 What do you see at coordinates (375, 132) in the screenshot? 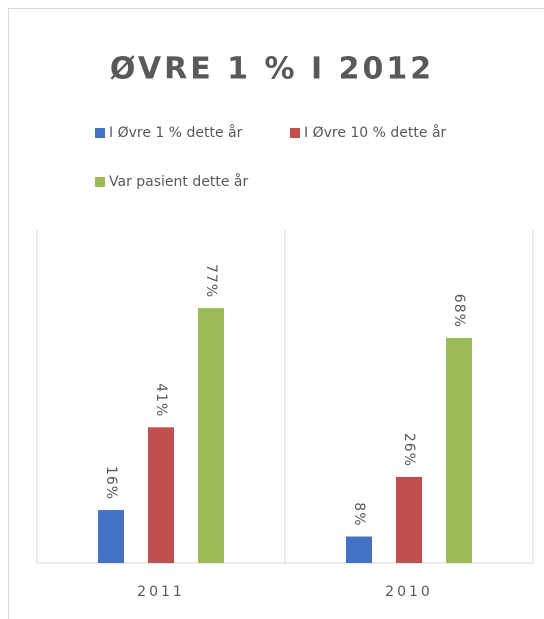
I see `legend-label: I Øvre 10 % dette år` at bounding box center [375, 132].